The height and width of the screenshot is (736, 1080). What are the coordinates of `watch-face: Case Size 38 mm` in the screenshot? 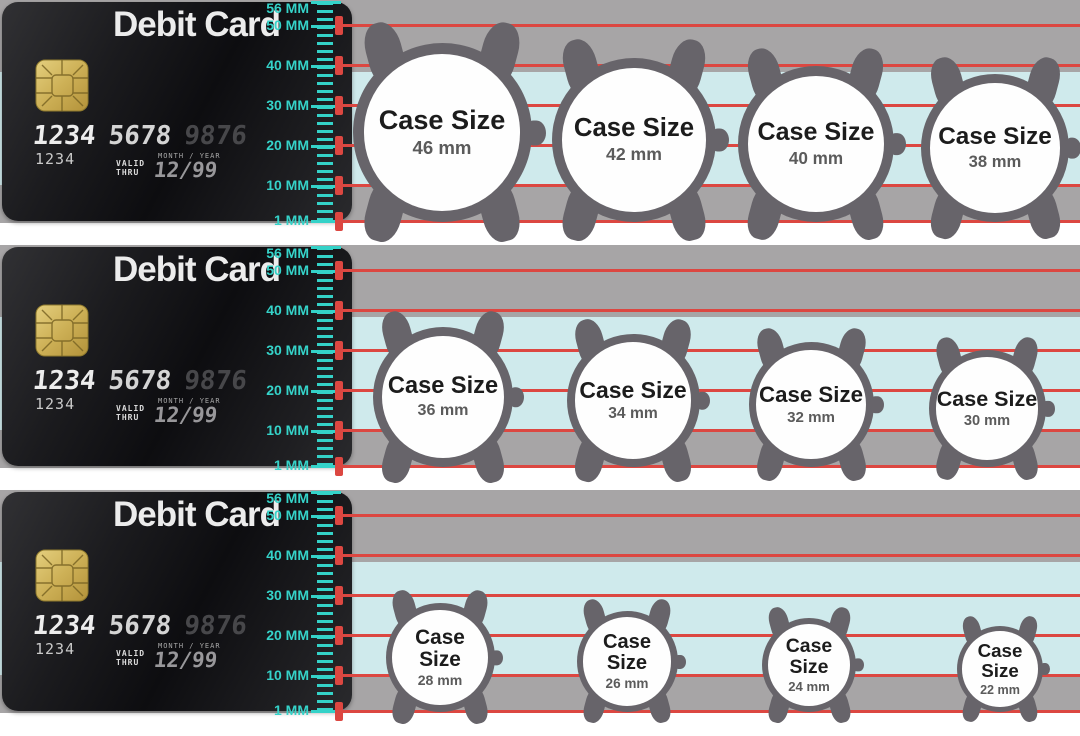 It's located at (995, 148).